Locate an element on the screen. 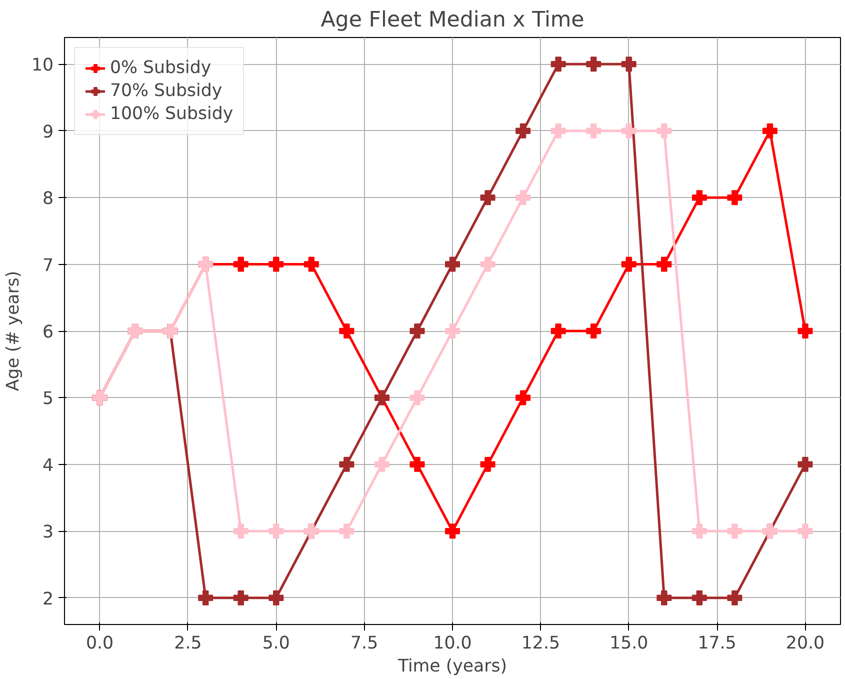 The image size is (845, 679). chart-title: Age Fleet Median x Time is located at coordinates (452, 20).